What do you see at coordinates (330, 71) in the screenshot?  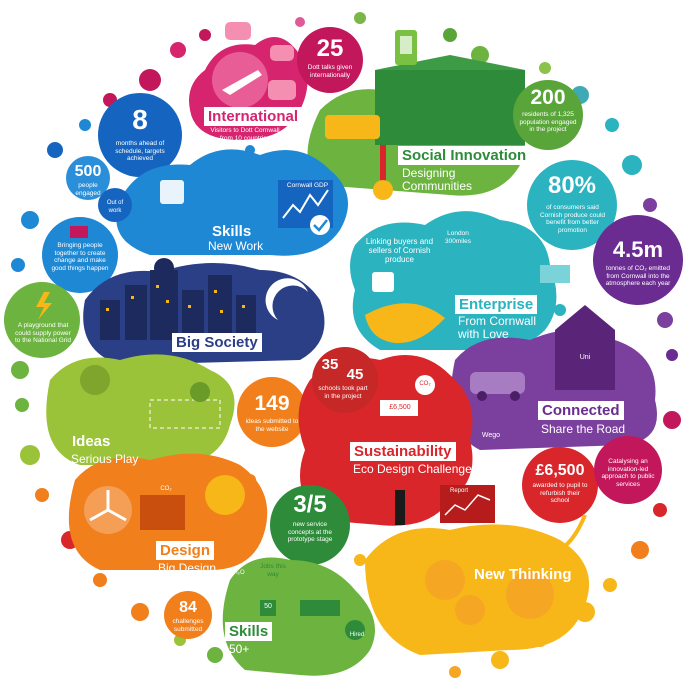 I see `stat-25-text: Dott talks given internationally` at bounding box center [330, 71].